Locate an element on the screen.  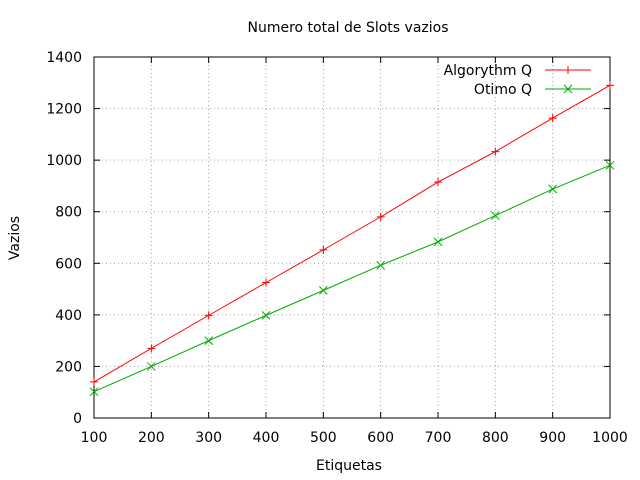
y-tick-label: 1400 is located at coordinates (64, 58).